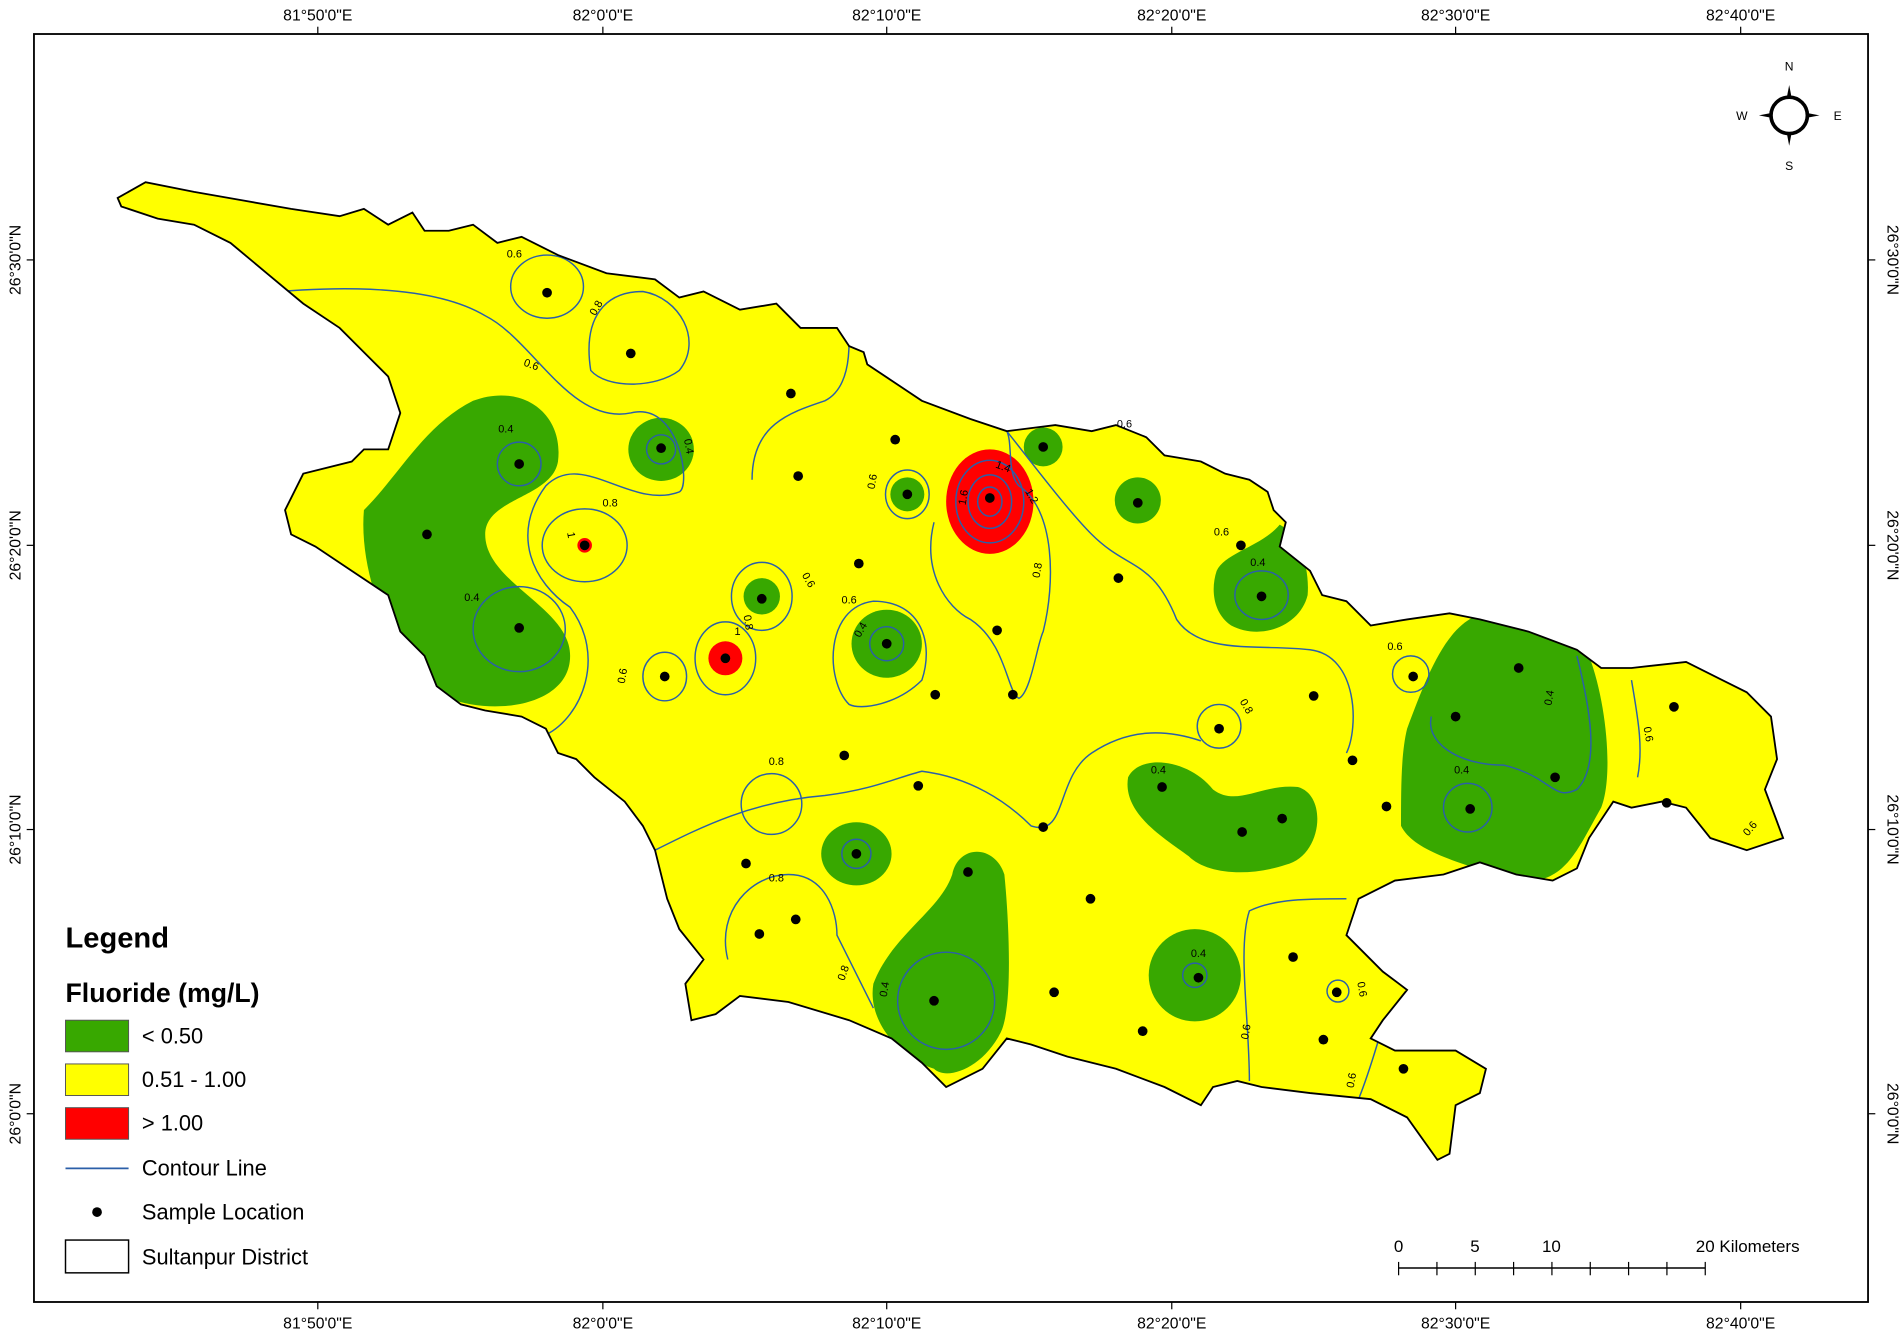  Describe the element at coordinates (1748, 1246) in the screenshot. I see `scale-label: 20 Kilometers` at that location.